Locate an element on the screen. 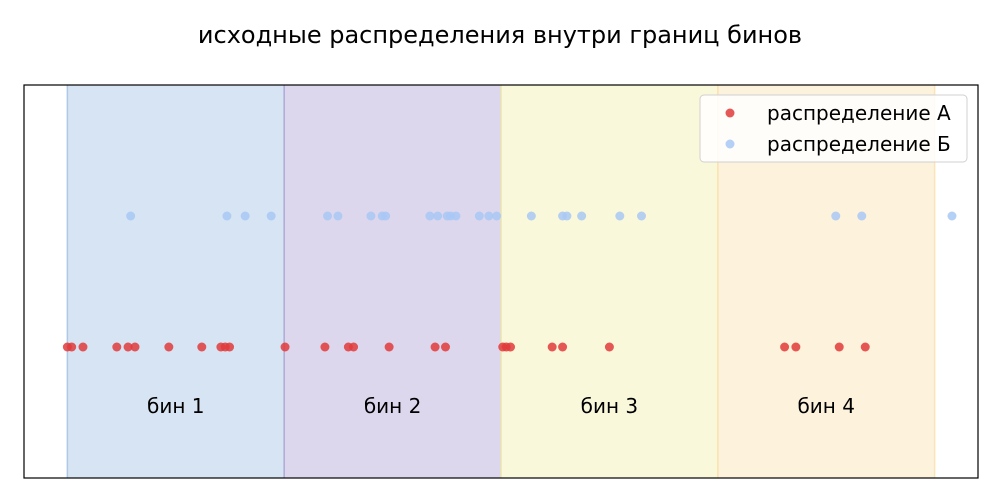 Image resolution: width=1000 pixels, height=500 pixels. bin-label-1: бин 1 is located at coordinates (176, 406).